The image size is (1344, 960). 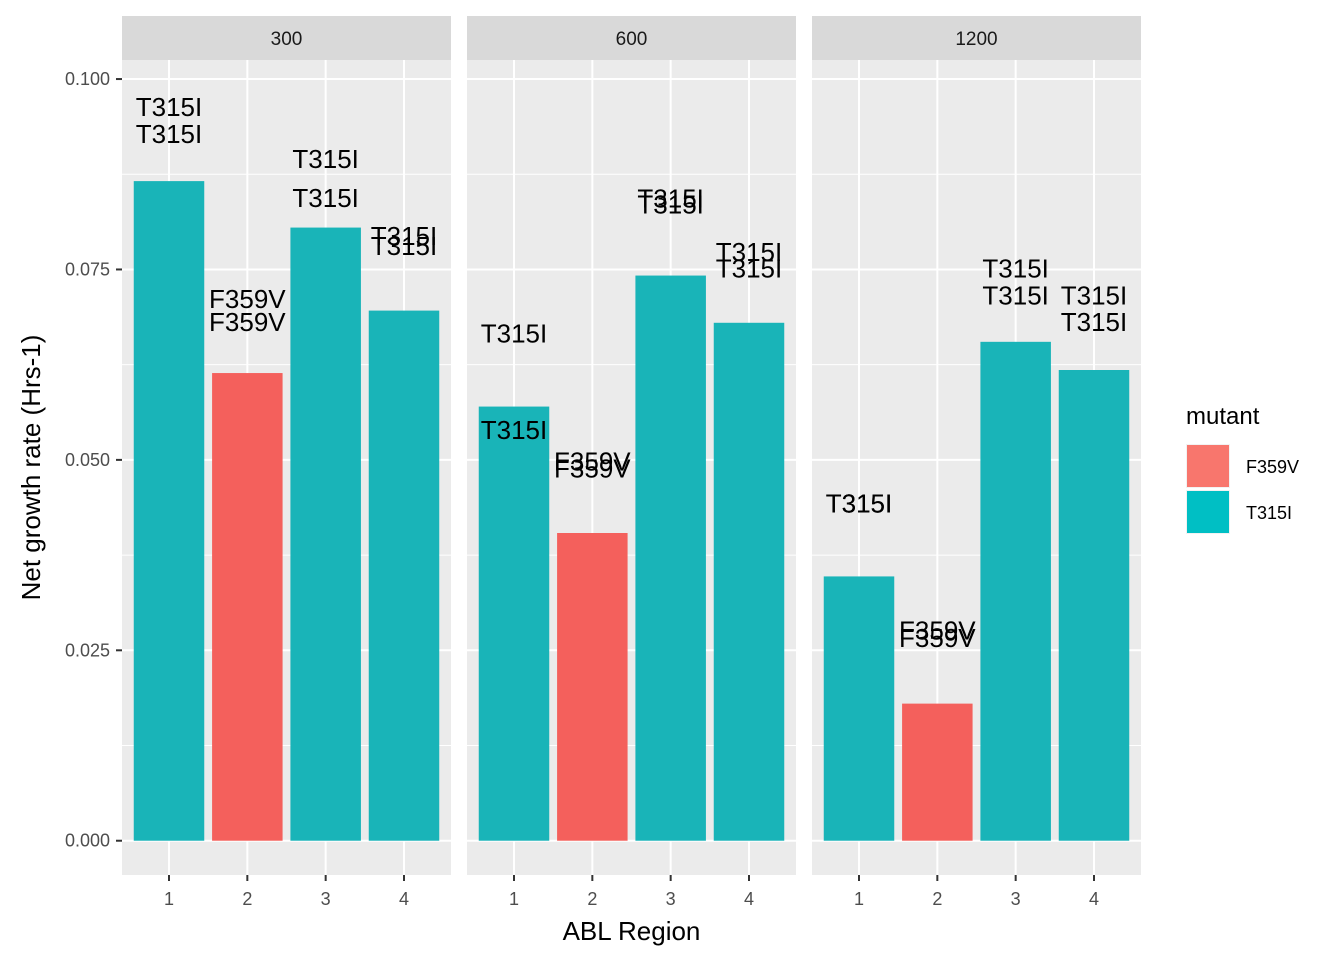 I want to click on facet-strip-label: 300, so click(x=287, y=39).